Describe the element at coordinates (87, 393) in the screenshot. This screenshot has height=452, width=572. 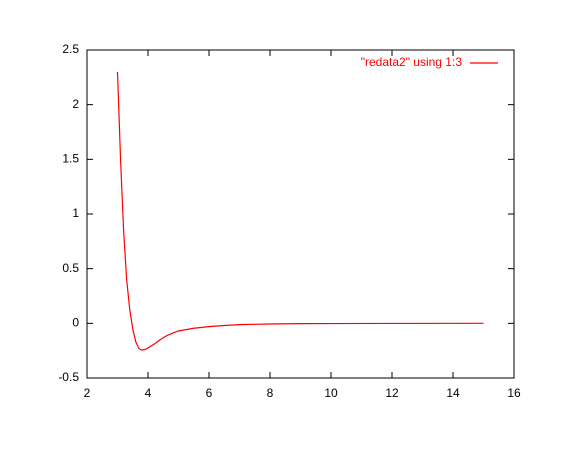
I see `x-tick-label: 2` at that location.